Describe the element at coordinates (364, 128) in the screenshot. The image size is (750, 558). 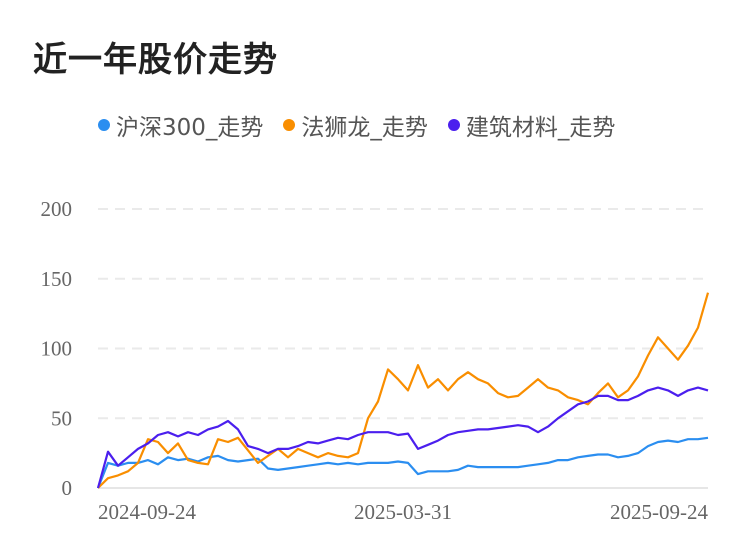
I see `legend-label: 法狮龙_走势` at that location.